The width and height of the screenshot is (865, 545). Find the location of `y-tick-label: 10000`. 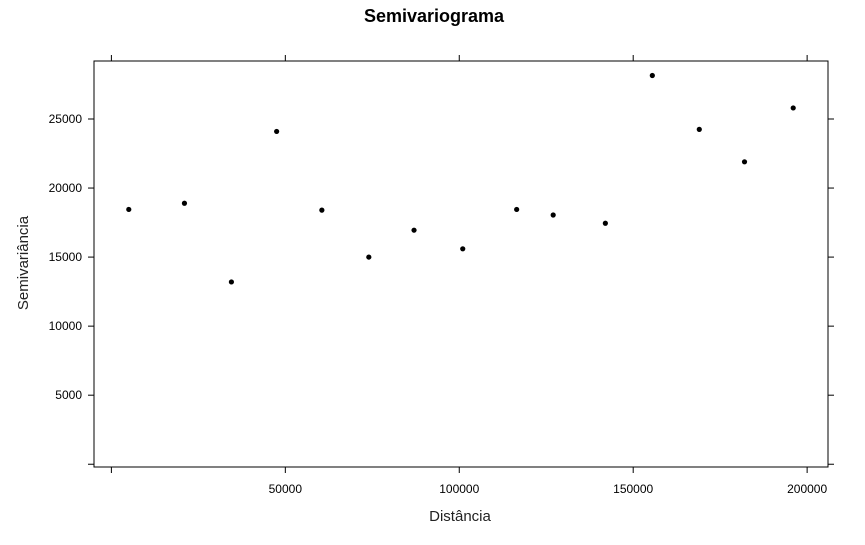

y-tick-label: 10000 is located at coordinates (66, 326).